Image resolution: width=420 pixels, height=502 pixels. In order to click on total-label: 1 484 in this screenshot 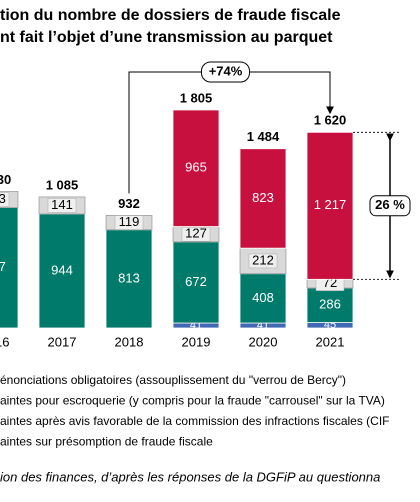, I will do `click(263, 136)`.